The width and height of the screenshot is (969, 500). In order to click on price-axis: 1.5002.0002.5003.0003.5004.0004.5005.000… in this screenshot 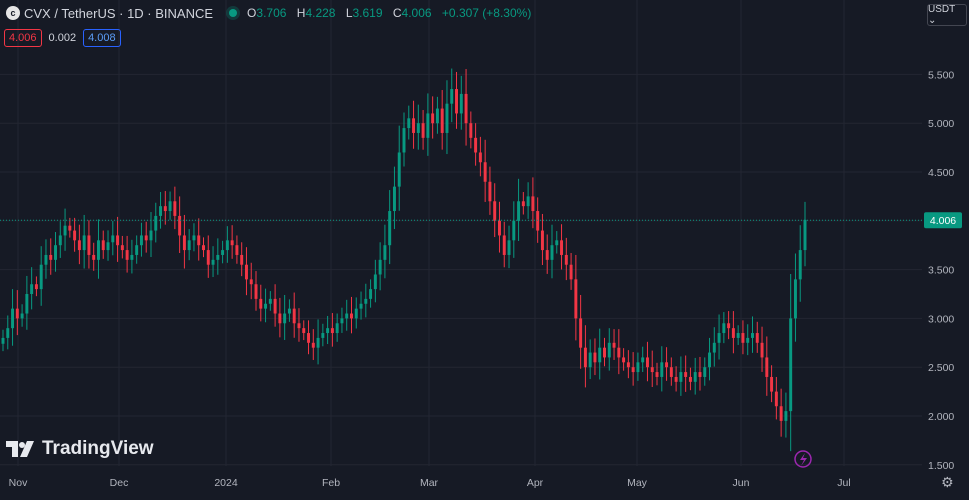, I will do `click(941, 270)`.